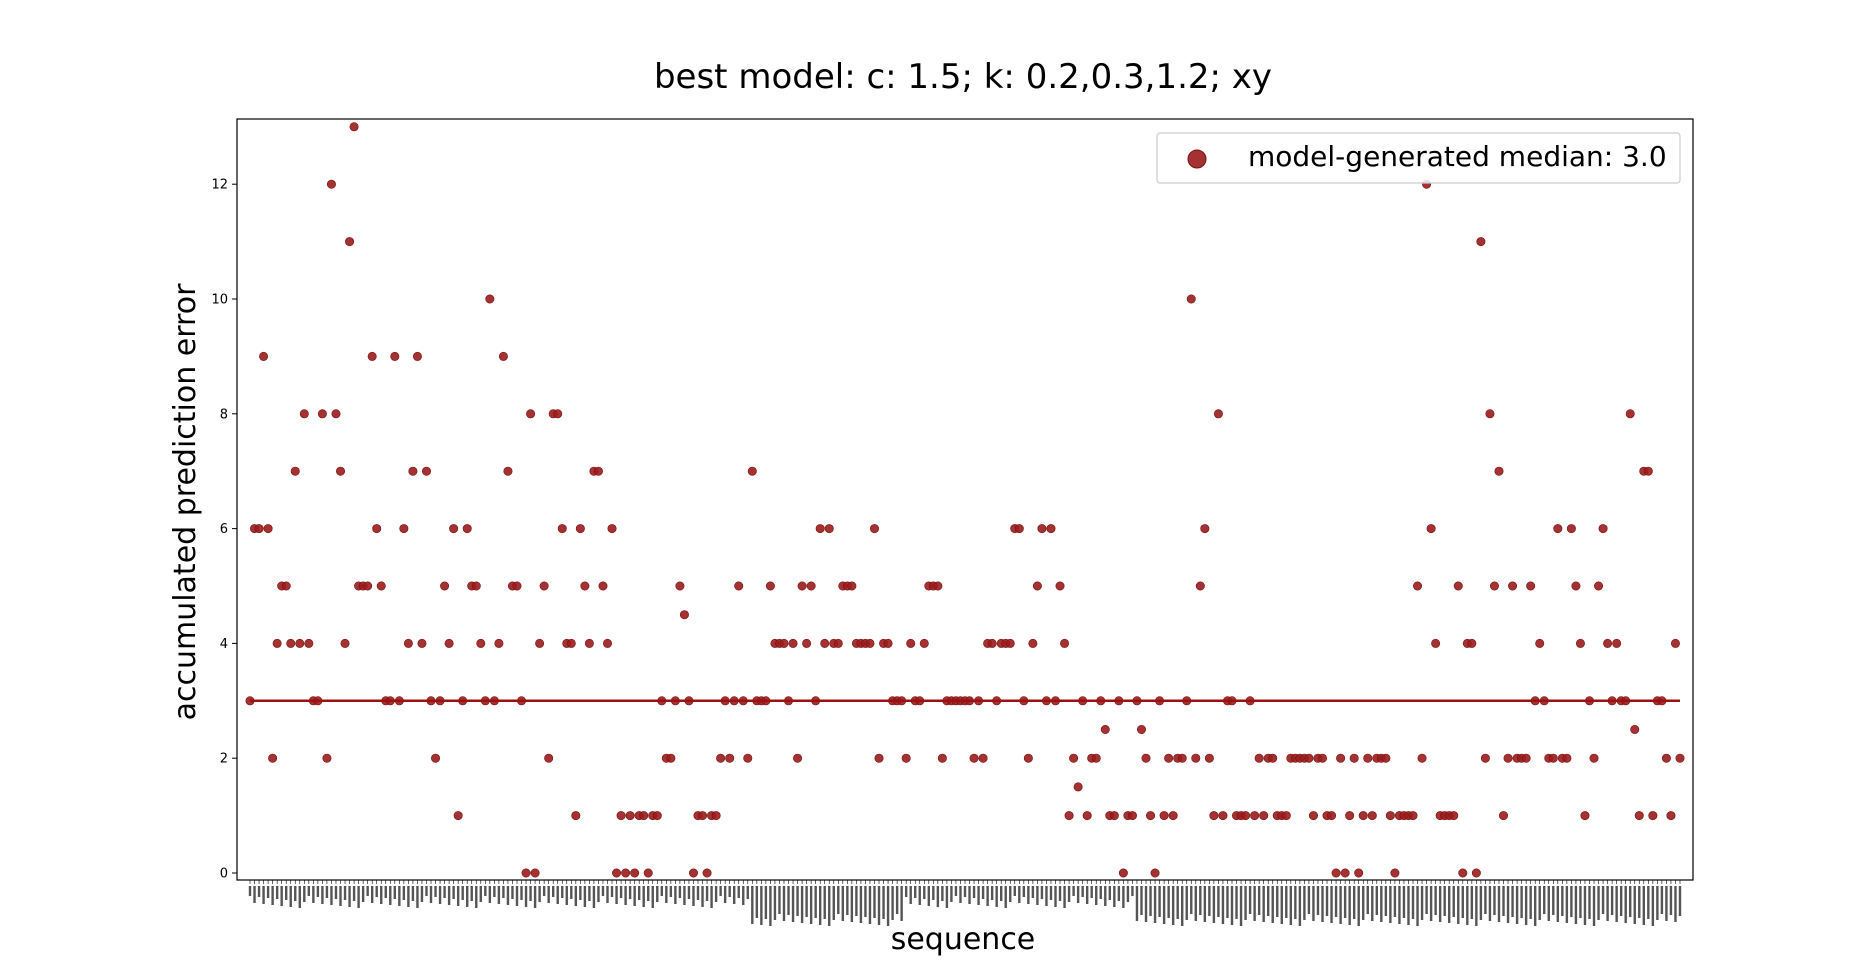 The width and height of the screenshot is (1860, 977). Describe the element at coordinates (224, 874) in the screenshot. I see `y-tick-label: 0` at that location.